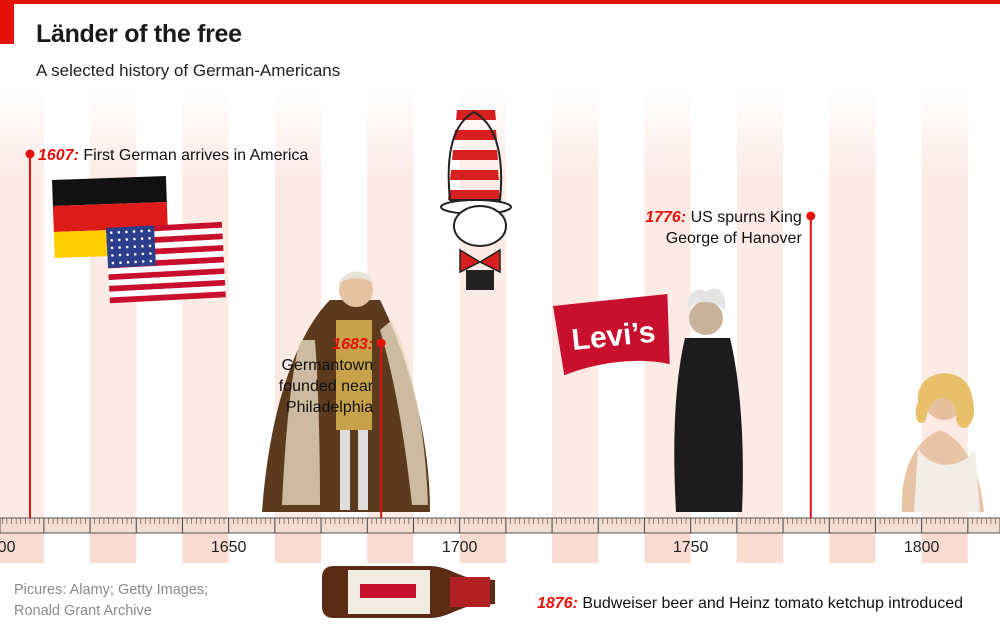 The width and height of the screenshot is (1000, 633). I want to click on levis-logo: Levi’s, so click(611, 334).